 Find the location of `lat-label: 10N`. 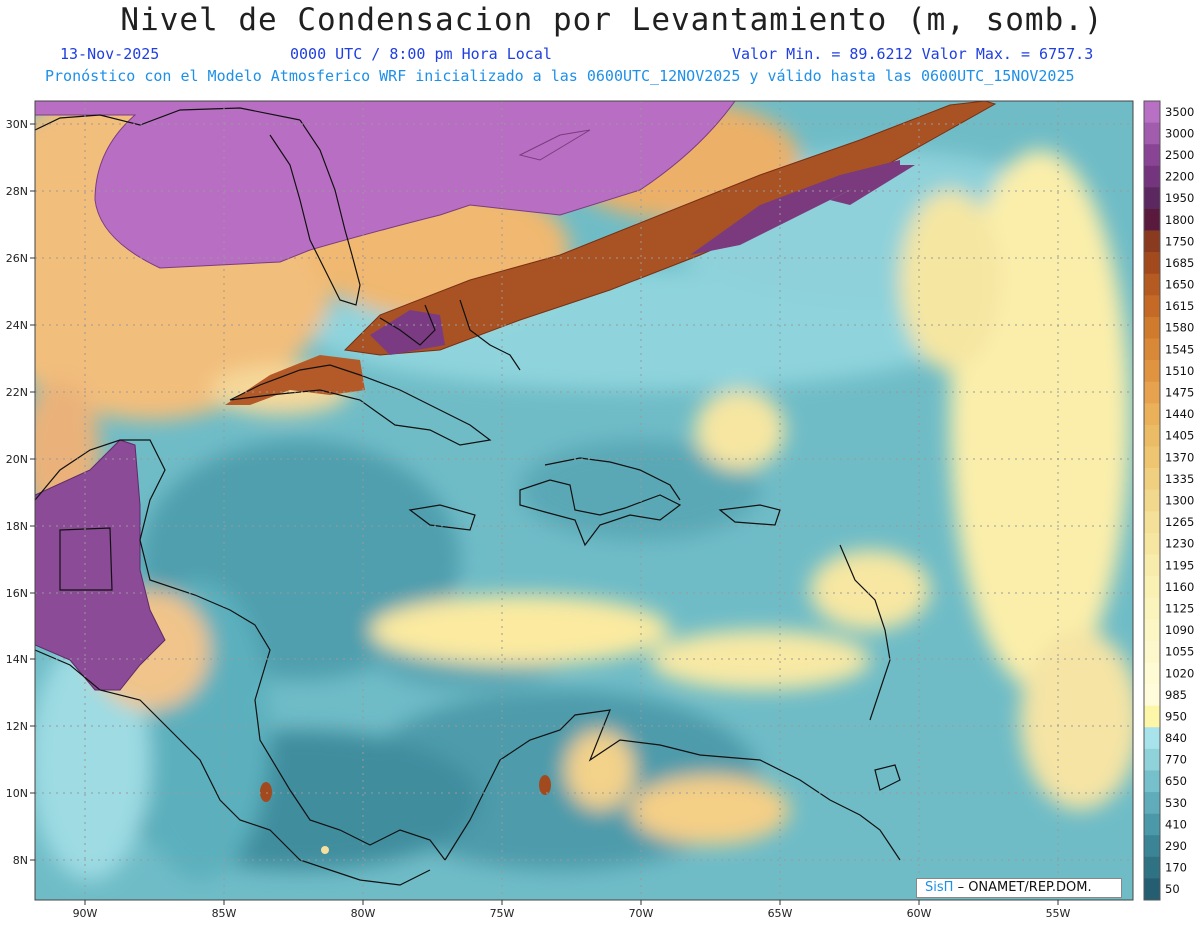

lat-label: 10N is located at coordinates (17, 793).